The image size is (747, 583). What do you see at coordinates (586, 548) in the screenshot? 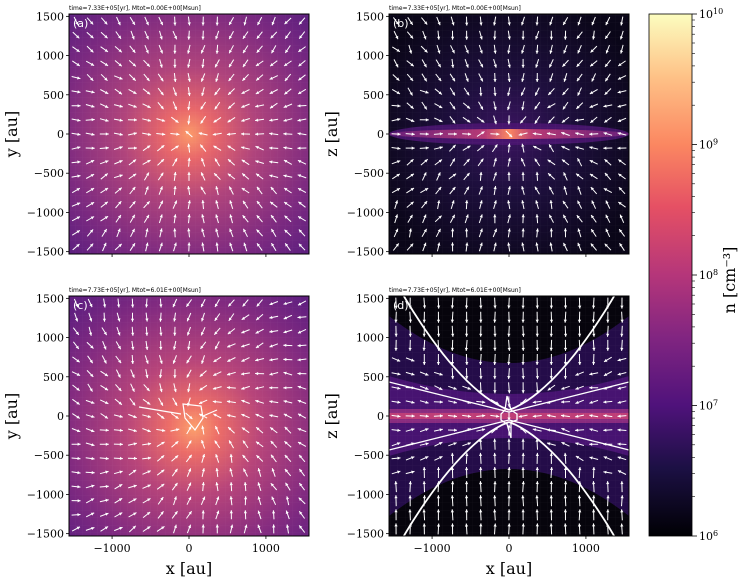
I see `x-tick-label: 1000` at bounding box center [586, 548].